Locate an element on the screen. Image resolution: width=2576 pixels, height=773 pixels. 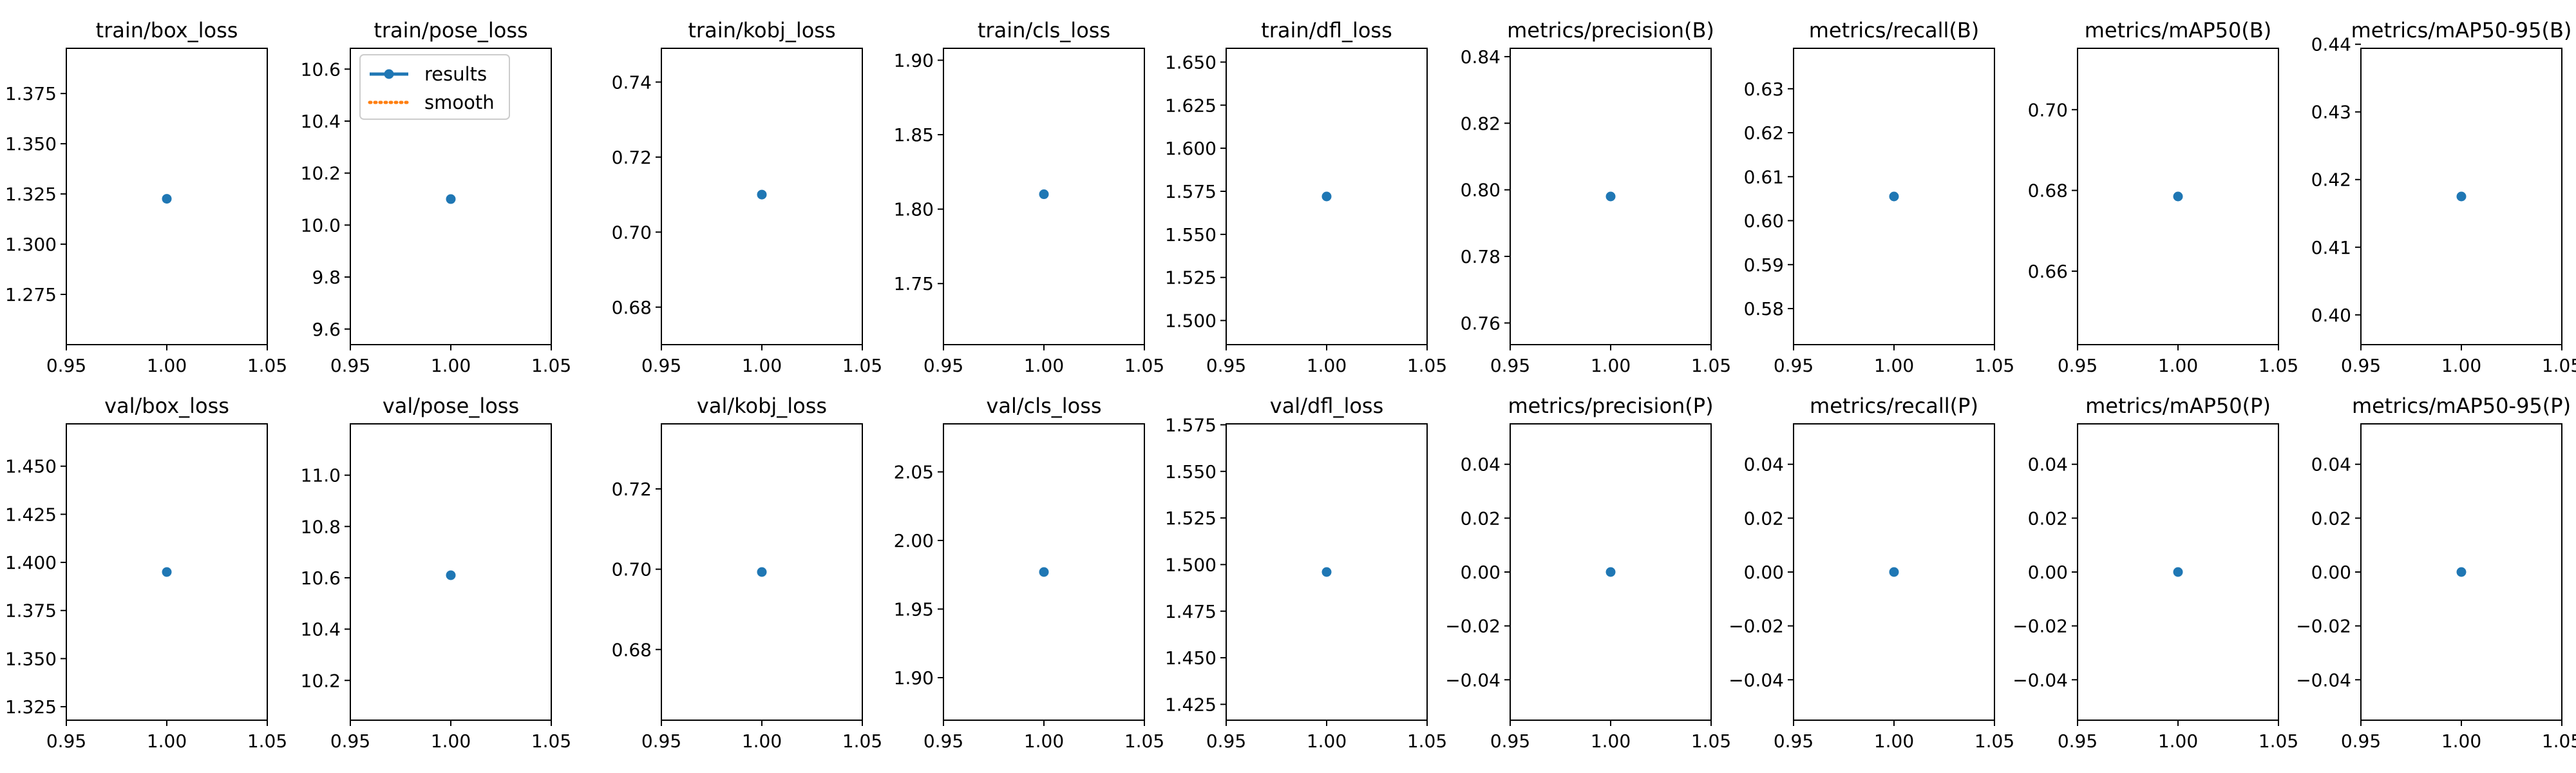
y-tick-label: 1.450 is located at coordinates (31, 467).